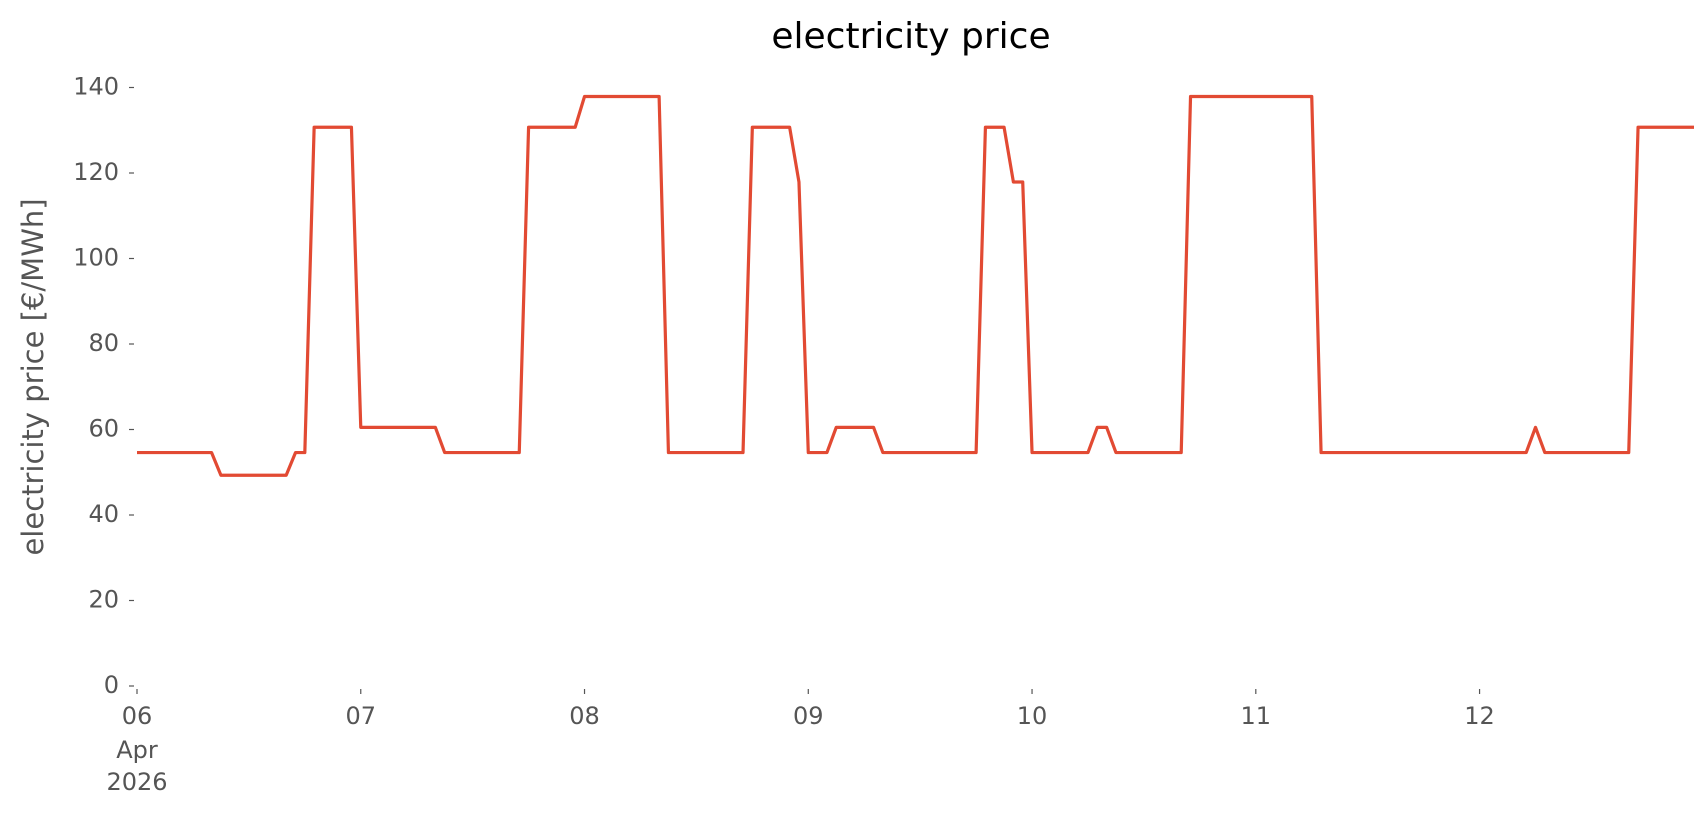 This screenshot has height=815, width=1706. I want to click on chart-title: electricity price, so click(910, 36).